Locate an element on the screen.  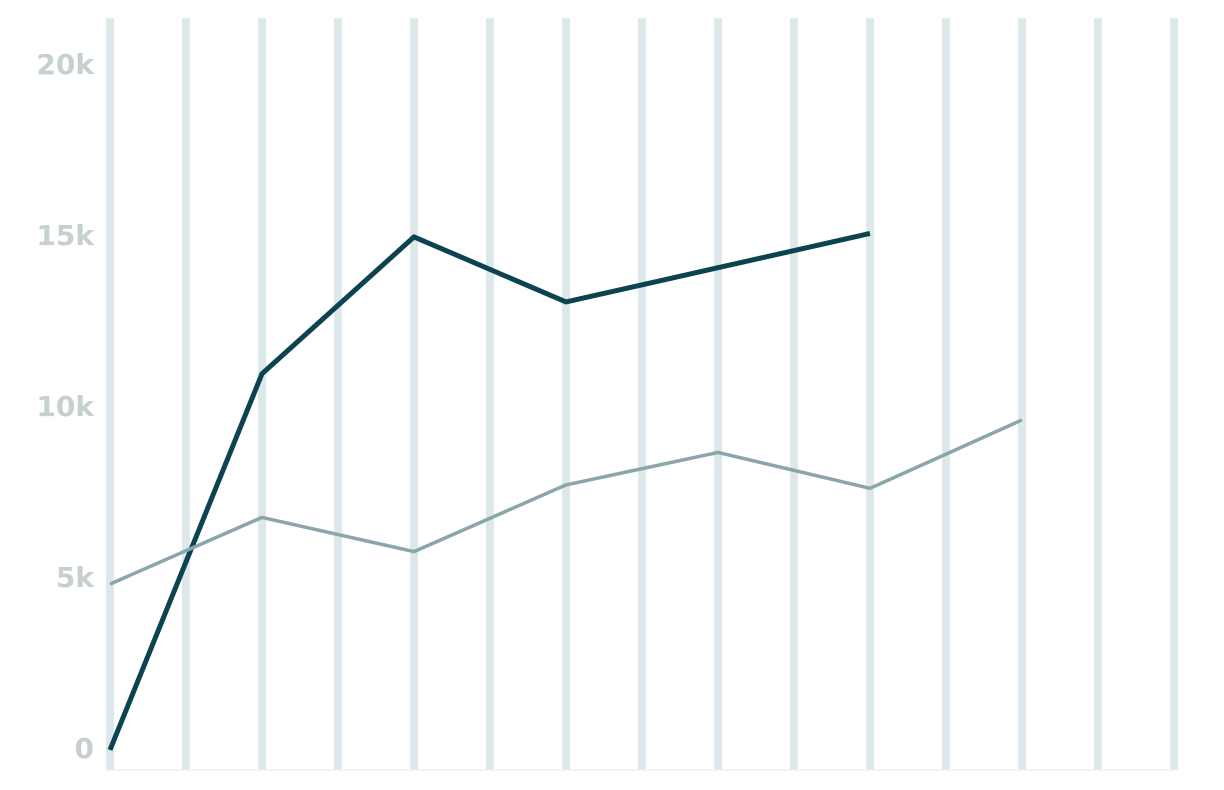
y-tick-label: 5k is located at coordinates (75, 577).